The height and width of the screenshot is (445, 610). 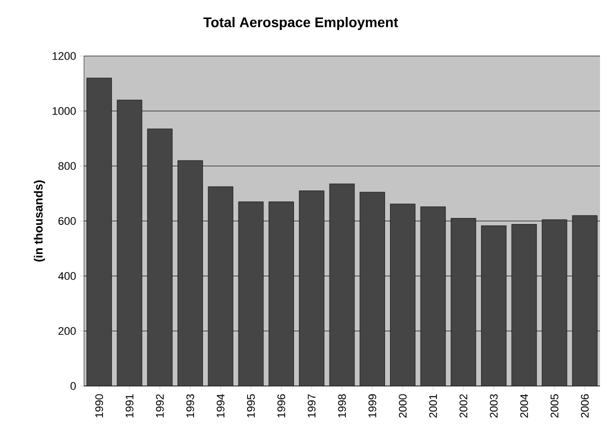 What do you see at coordinates (524, 406) in the screenshot?
I see `x-tick-label: 2004` at bounding box center [524, 406].